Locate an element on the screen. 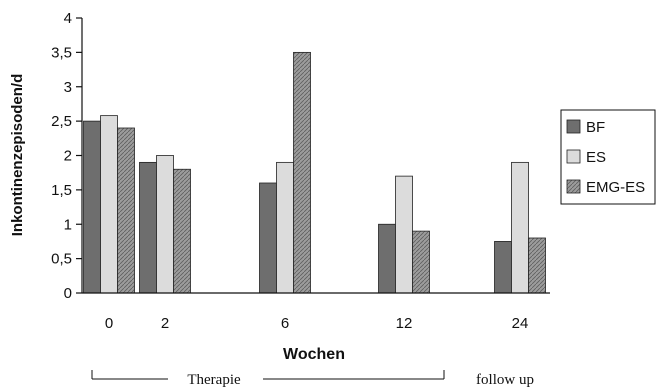 This screenshot has width=661, height=388. y-tick-label: 3 is located at coordinates (68, 87).